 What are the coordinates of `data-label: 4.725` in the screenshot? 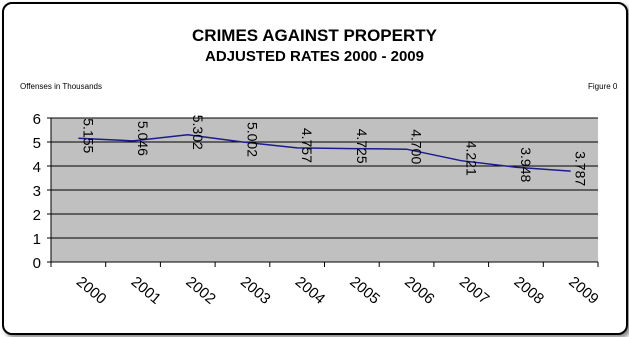 It's located at (362, 146).